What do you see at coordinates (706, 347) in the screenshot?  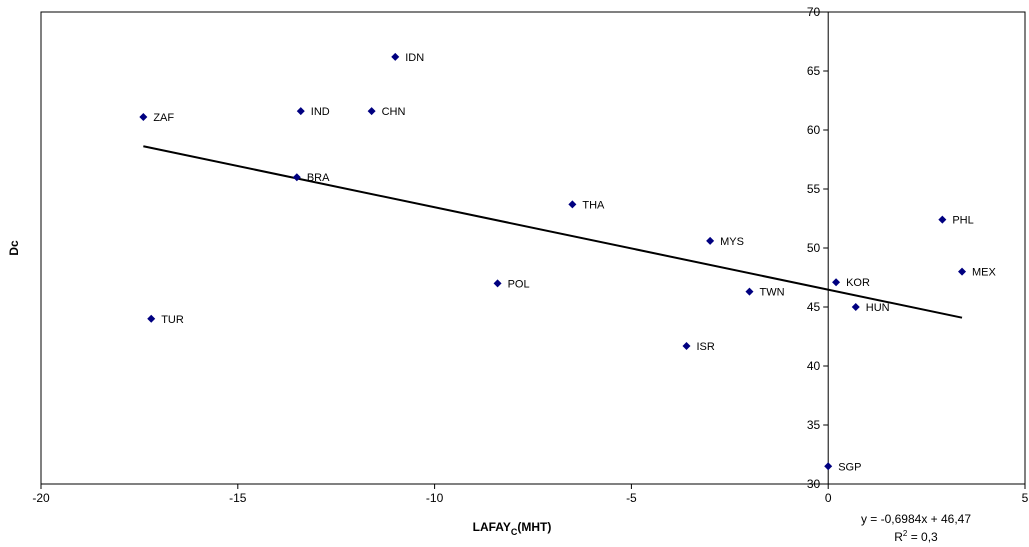 I see `point-label-isr: ISR` at bounding box center [706, 347].